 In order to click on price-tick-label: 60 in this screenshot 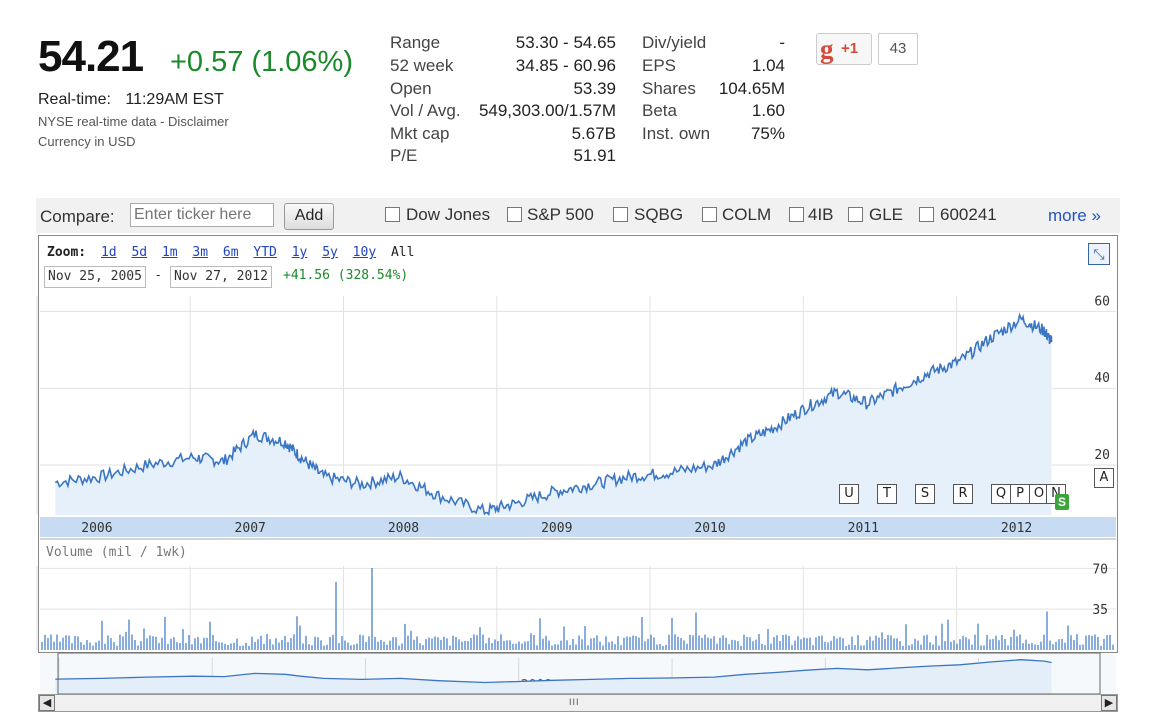, I will do `click(1102, 301)`.